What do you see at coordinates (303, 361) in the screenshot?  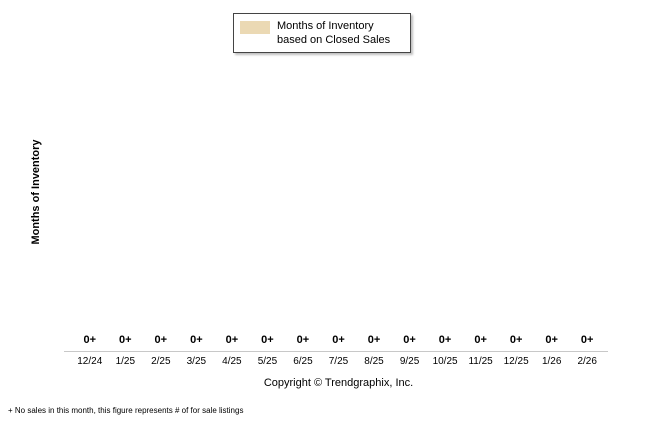 I see `x-tick-label: 6/25` at bounding box center [303, 361].